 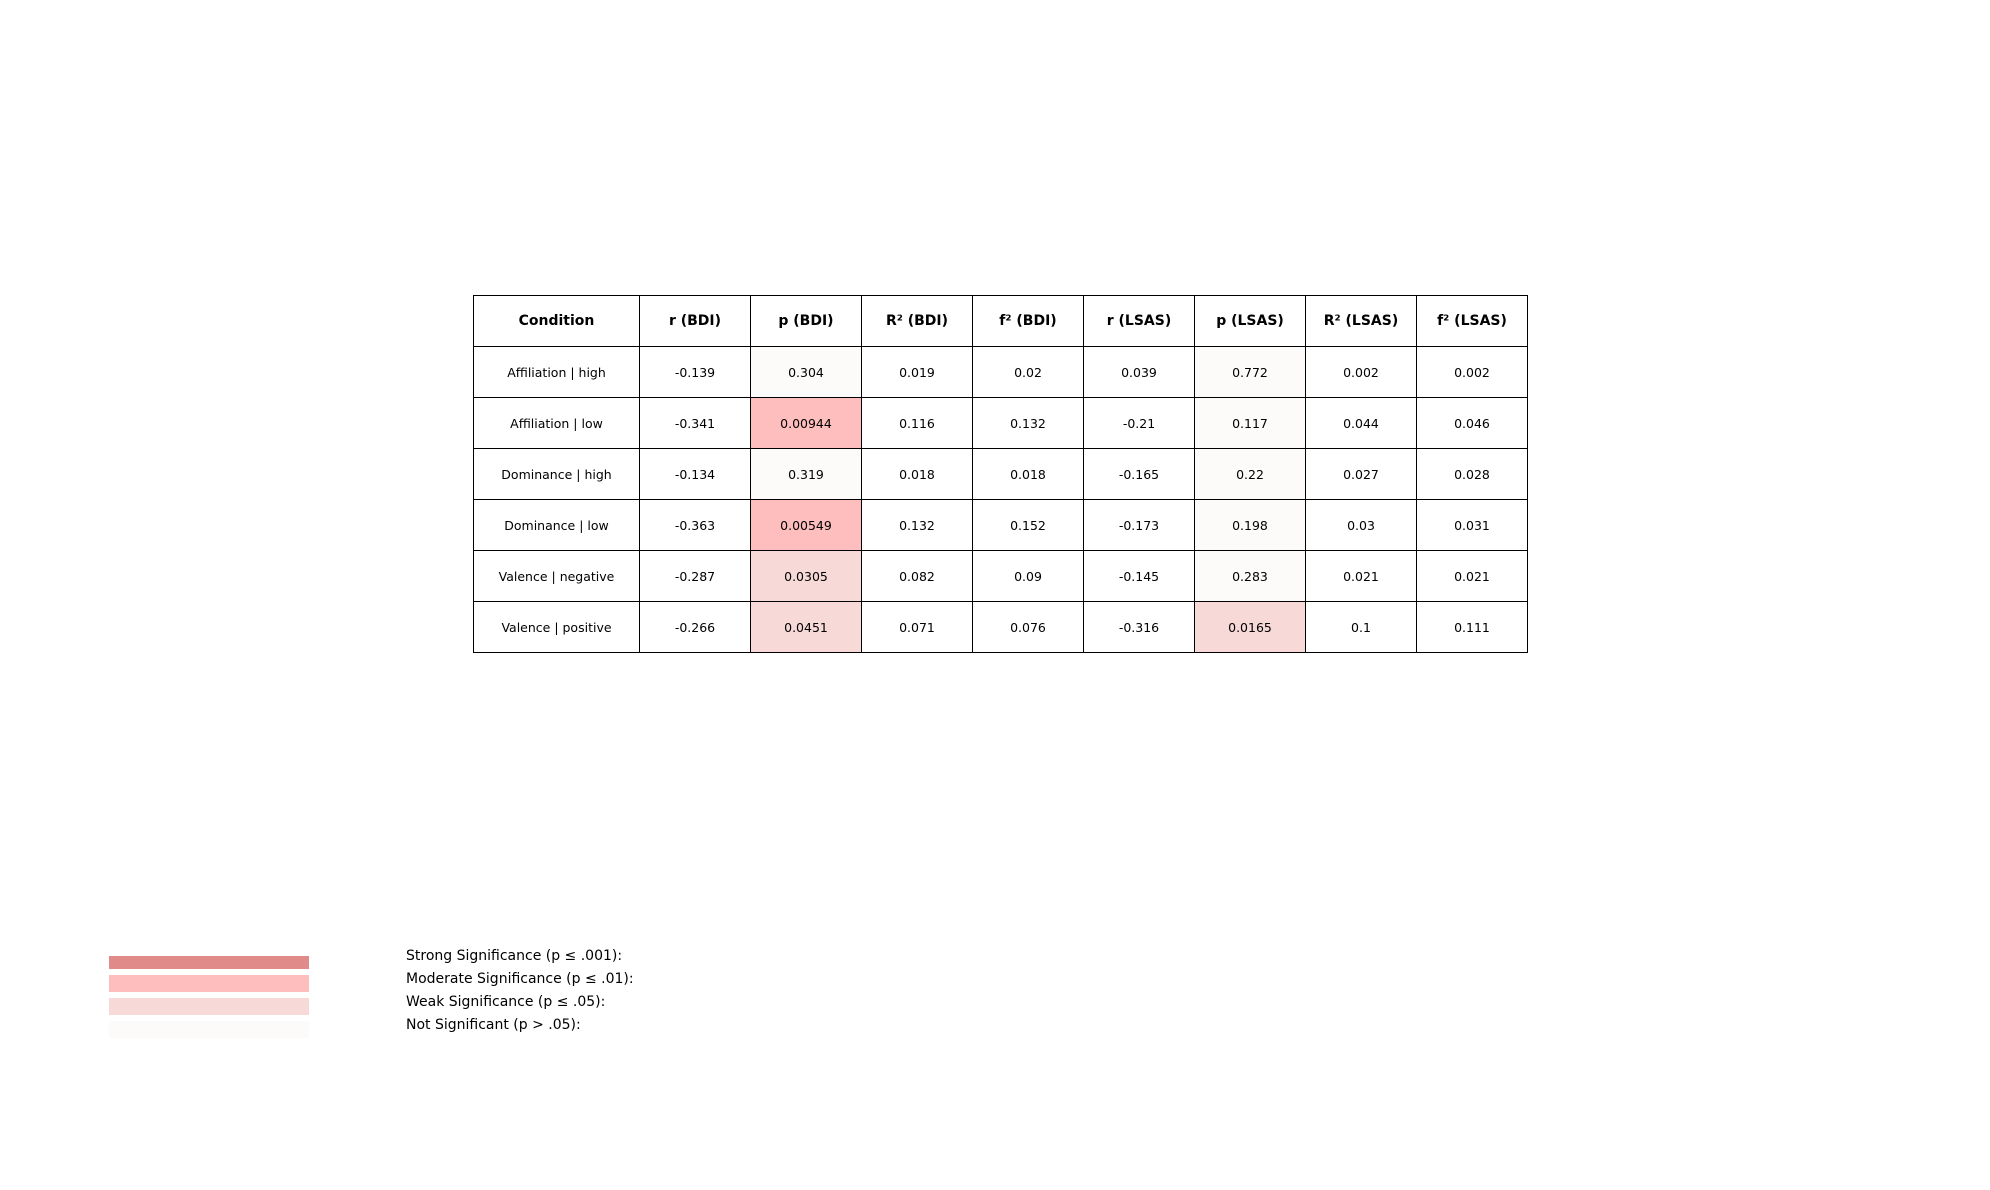 I want to click on value-cell: 0.044, so click(x=1361, y=423).